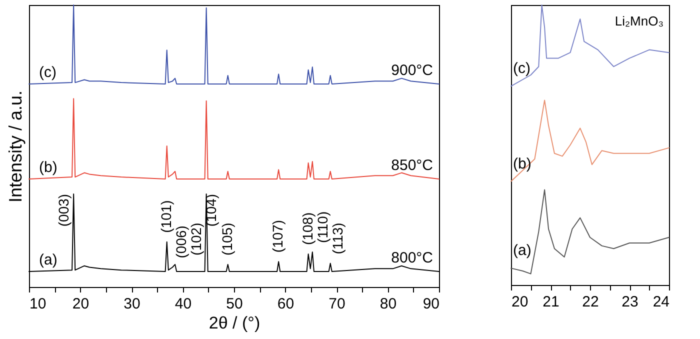 Image resolution: width=700 pixels, height=339 pixels. What do you see at coordinates (412, 165) in the screenshot?
I see `annotation: 850°C` at bounding box center [412, 165].